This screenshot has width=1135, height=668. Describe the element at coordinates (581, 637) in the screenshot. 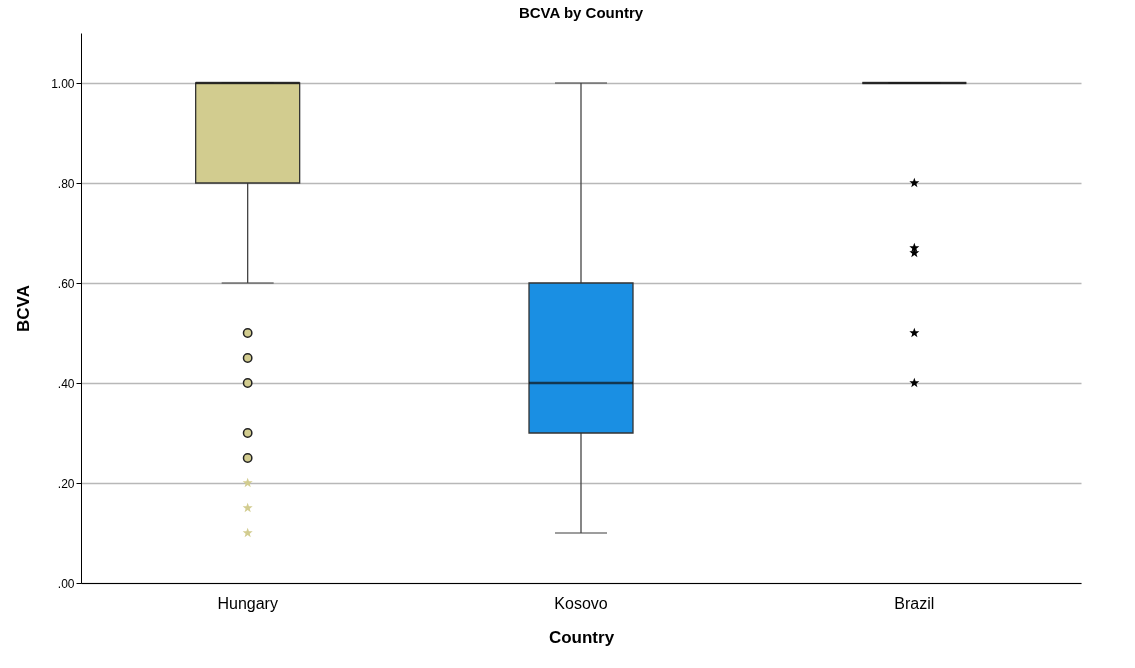

I see `x-axis-title: Country` at that location.